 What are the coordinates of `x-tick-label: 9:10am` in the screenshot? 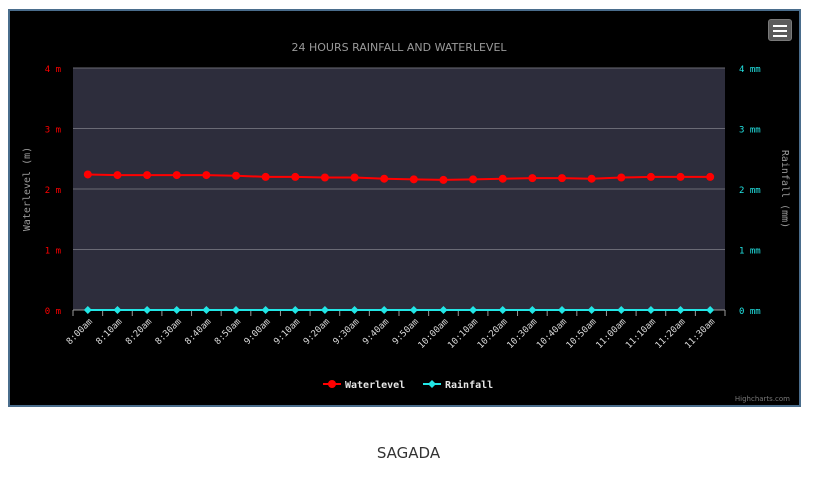 It's located at (287, 332).